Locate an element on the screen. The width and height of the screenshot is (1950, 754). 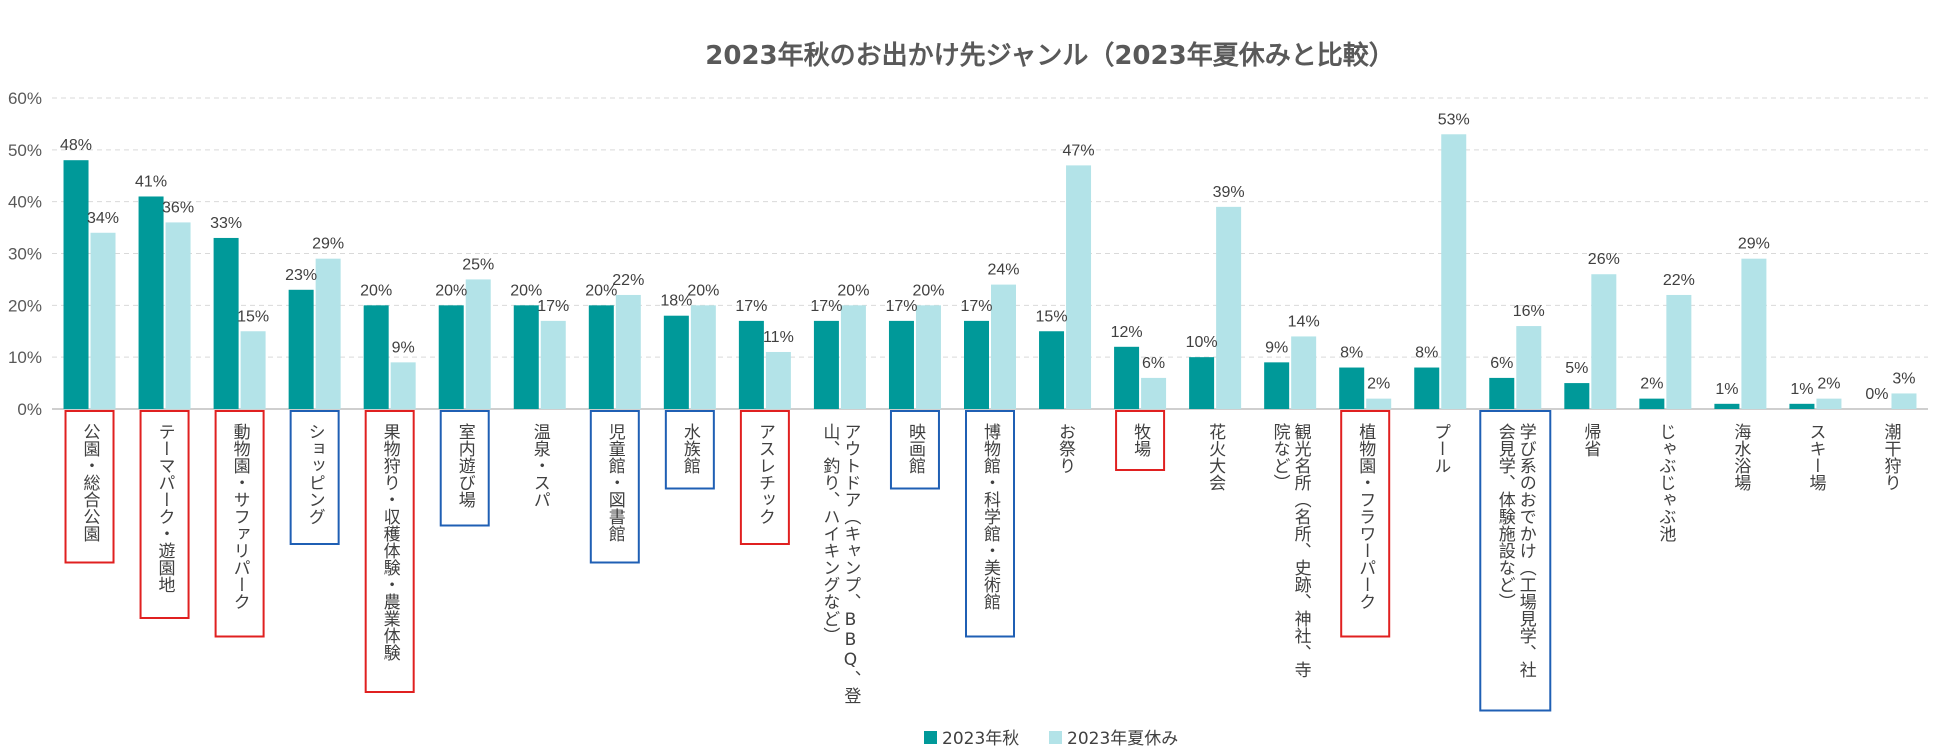
category-label: 児童館・図書館 is located at coordinates (615, 482).